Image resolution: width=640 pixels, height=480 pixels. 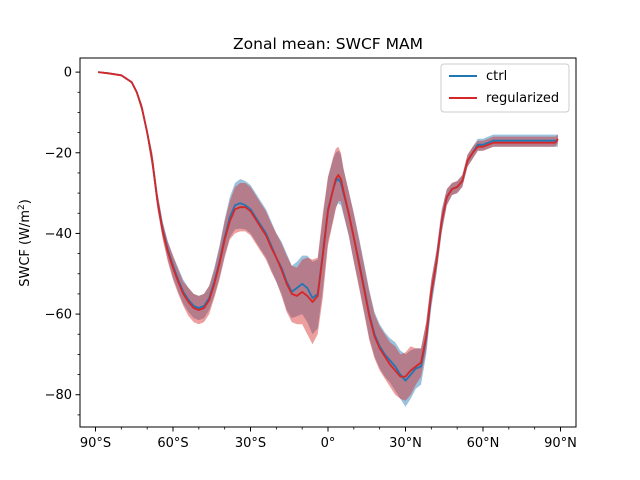 I want to click on x-tick-label: 30°S, so click(x=250, y=443).